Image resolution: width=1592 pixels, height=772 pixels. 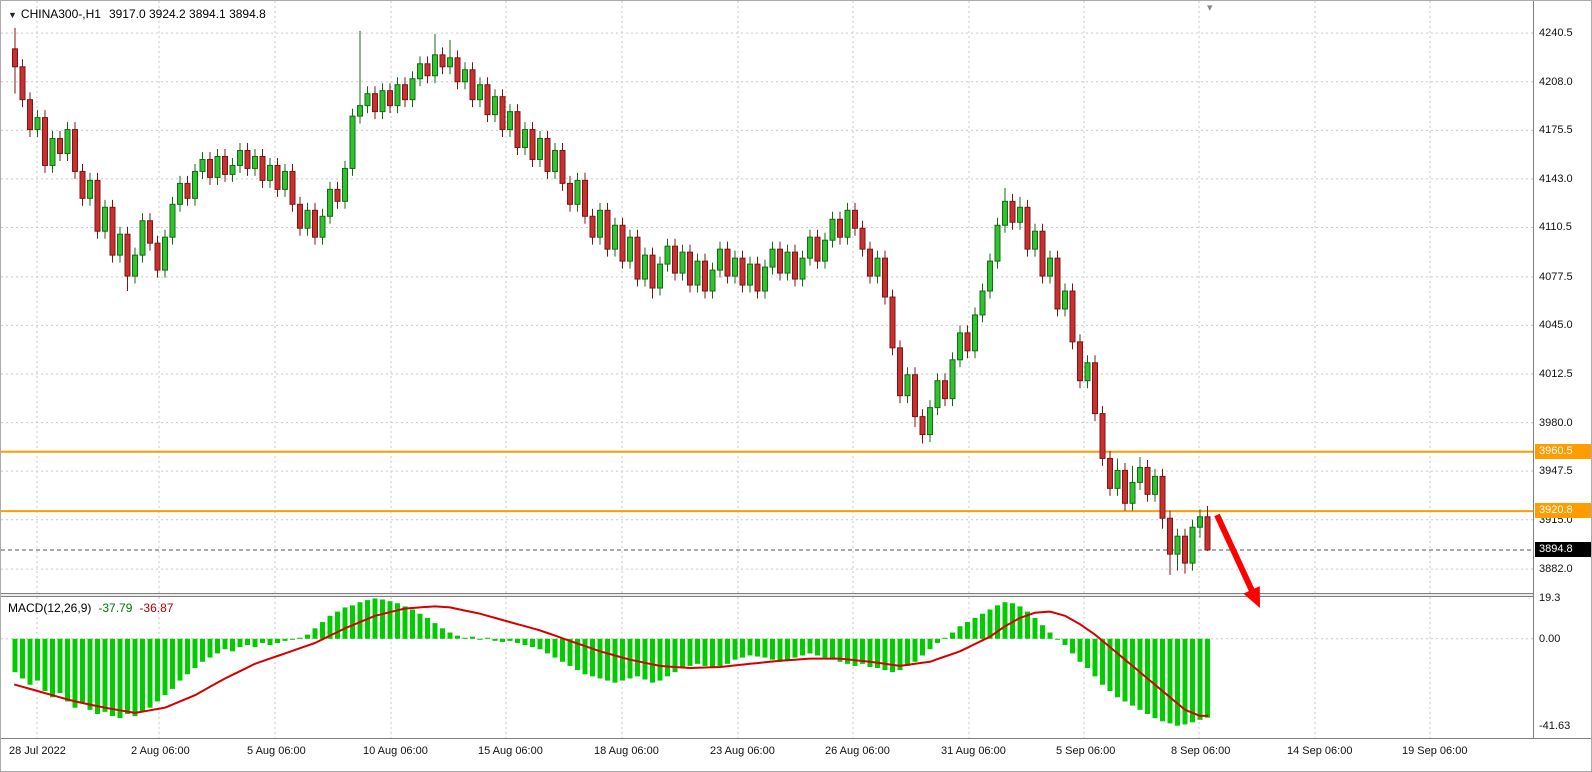 I want to click on macd-indicator-label: MACD(12,26,9) -37.79 -36.87, so click(x=90, y=608).